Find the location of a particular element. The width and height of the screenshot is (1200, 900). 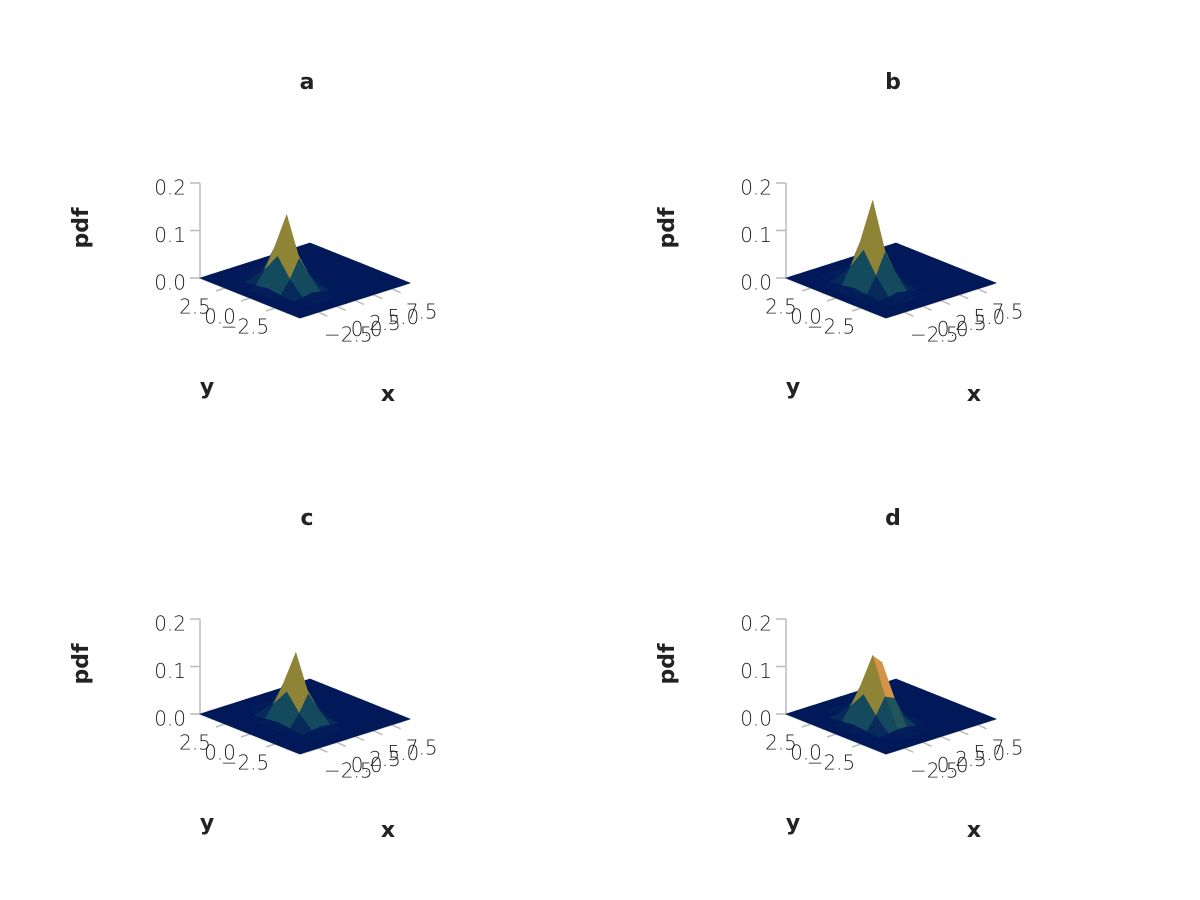

panel-title: b is located at coordinates (893, 82).